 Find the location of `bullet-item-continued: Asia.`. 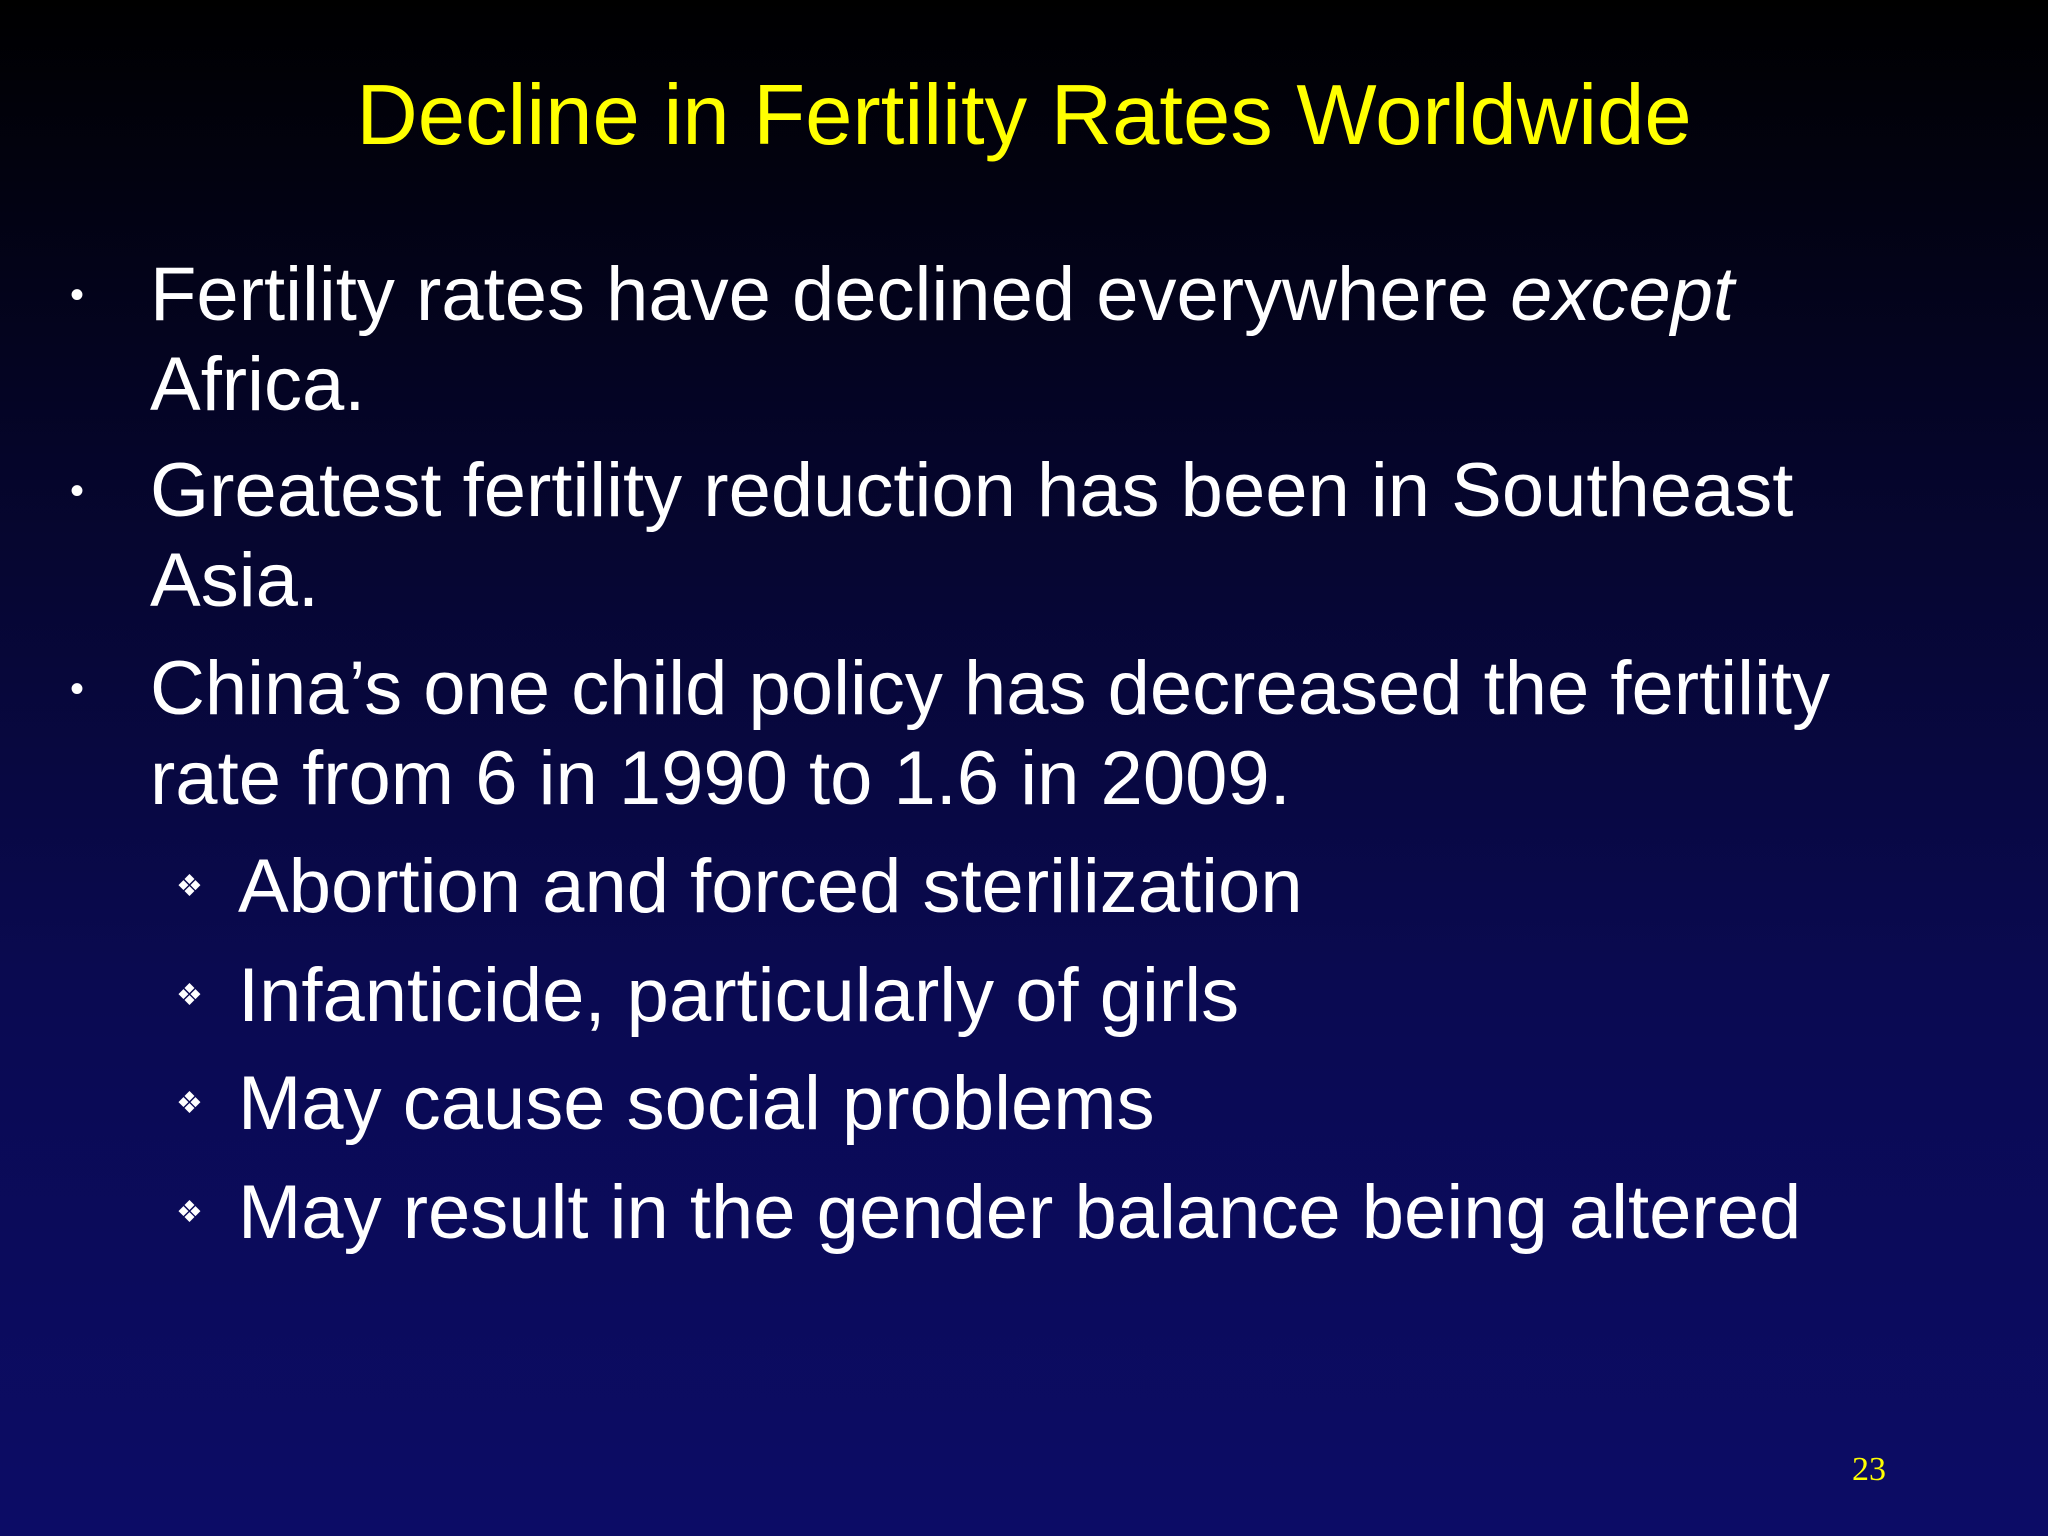

bullet-item-continued: Asia. is located at coordinates (234, 580).